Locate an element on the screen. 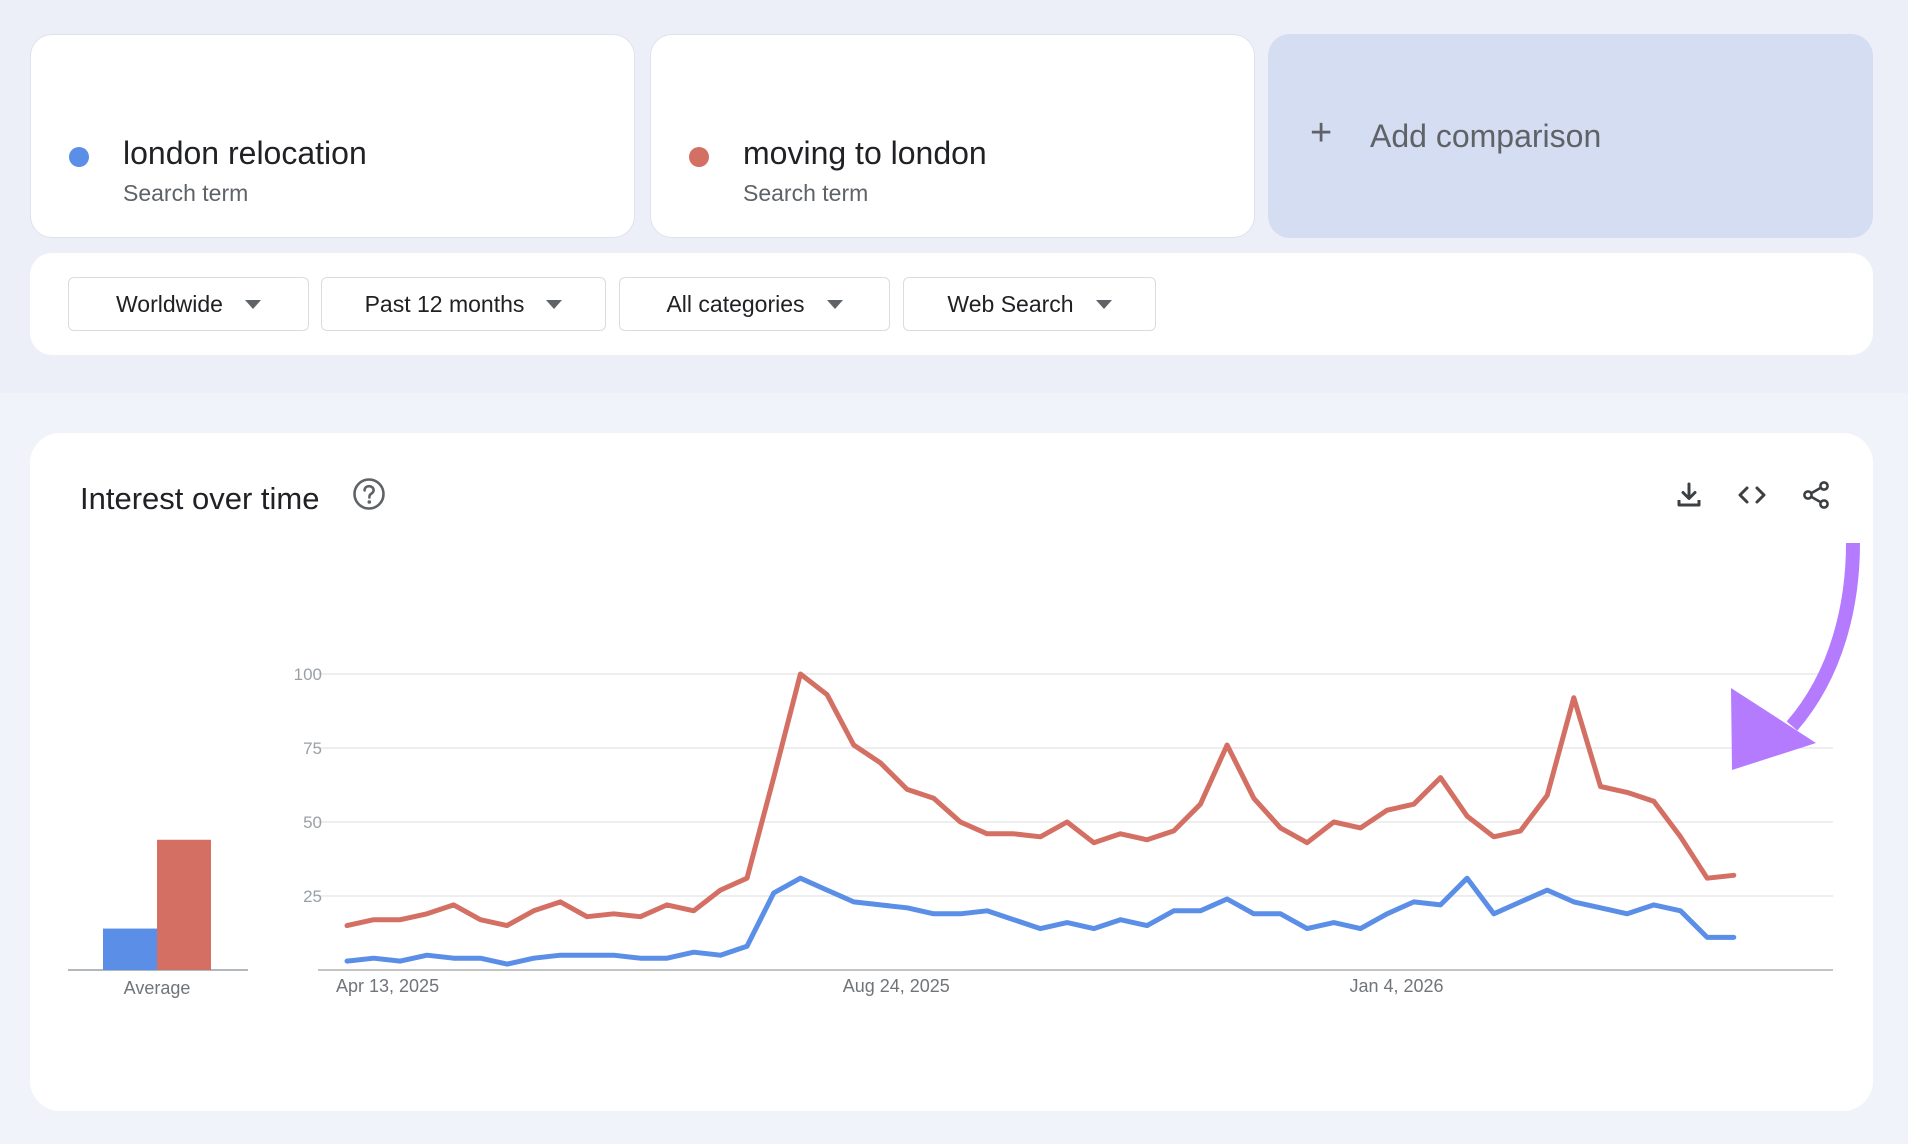  term-card-london-relocation: london relocation Search term is located at coordinates (332, 136).